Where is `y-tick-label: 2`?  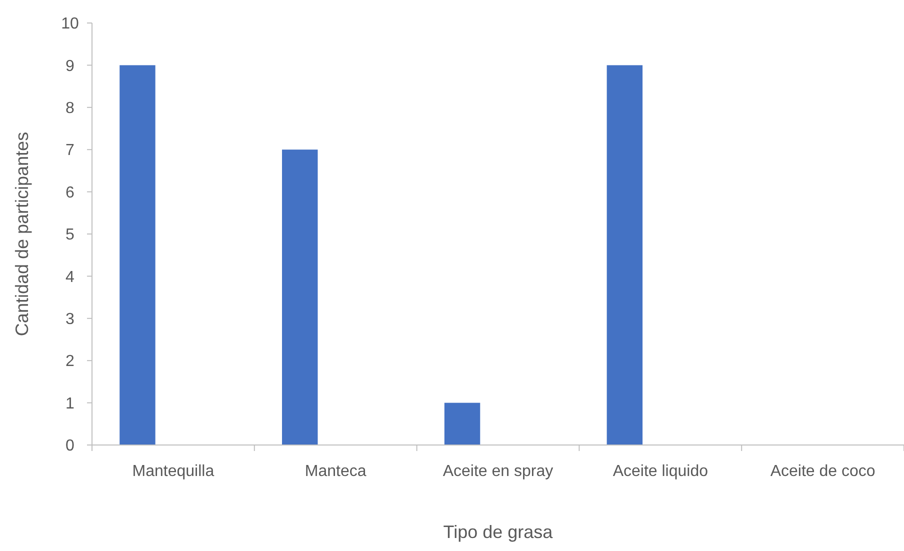 y-tick-label: 2 is located at coordinates (70, 361).